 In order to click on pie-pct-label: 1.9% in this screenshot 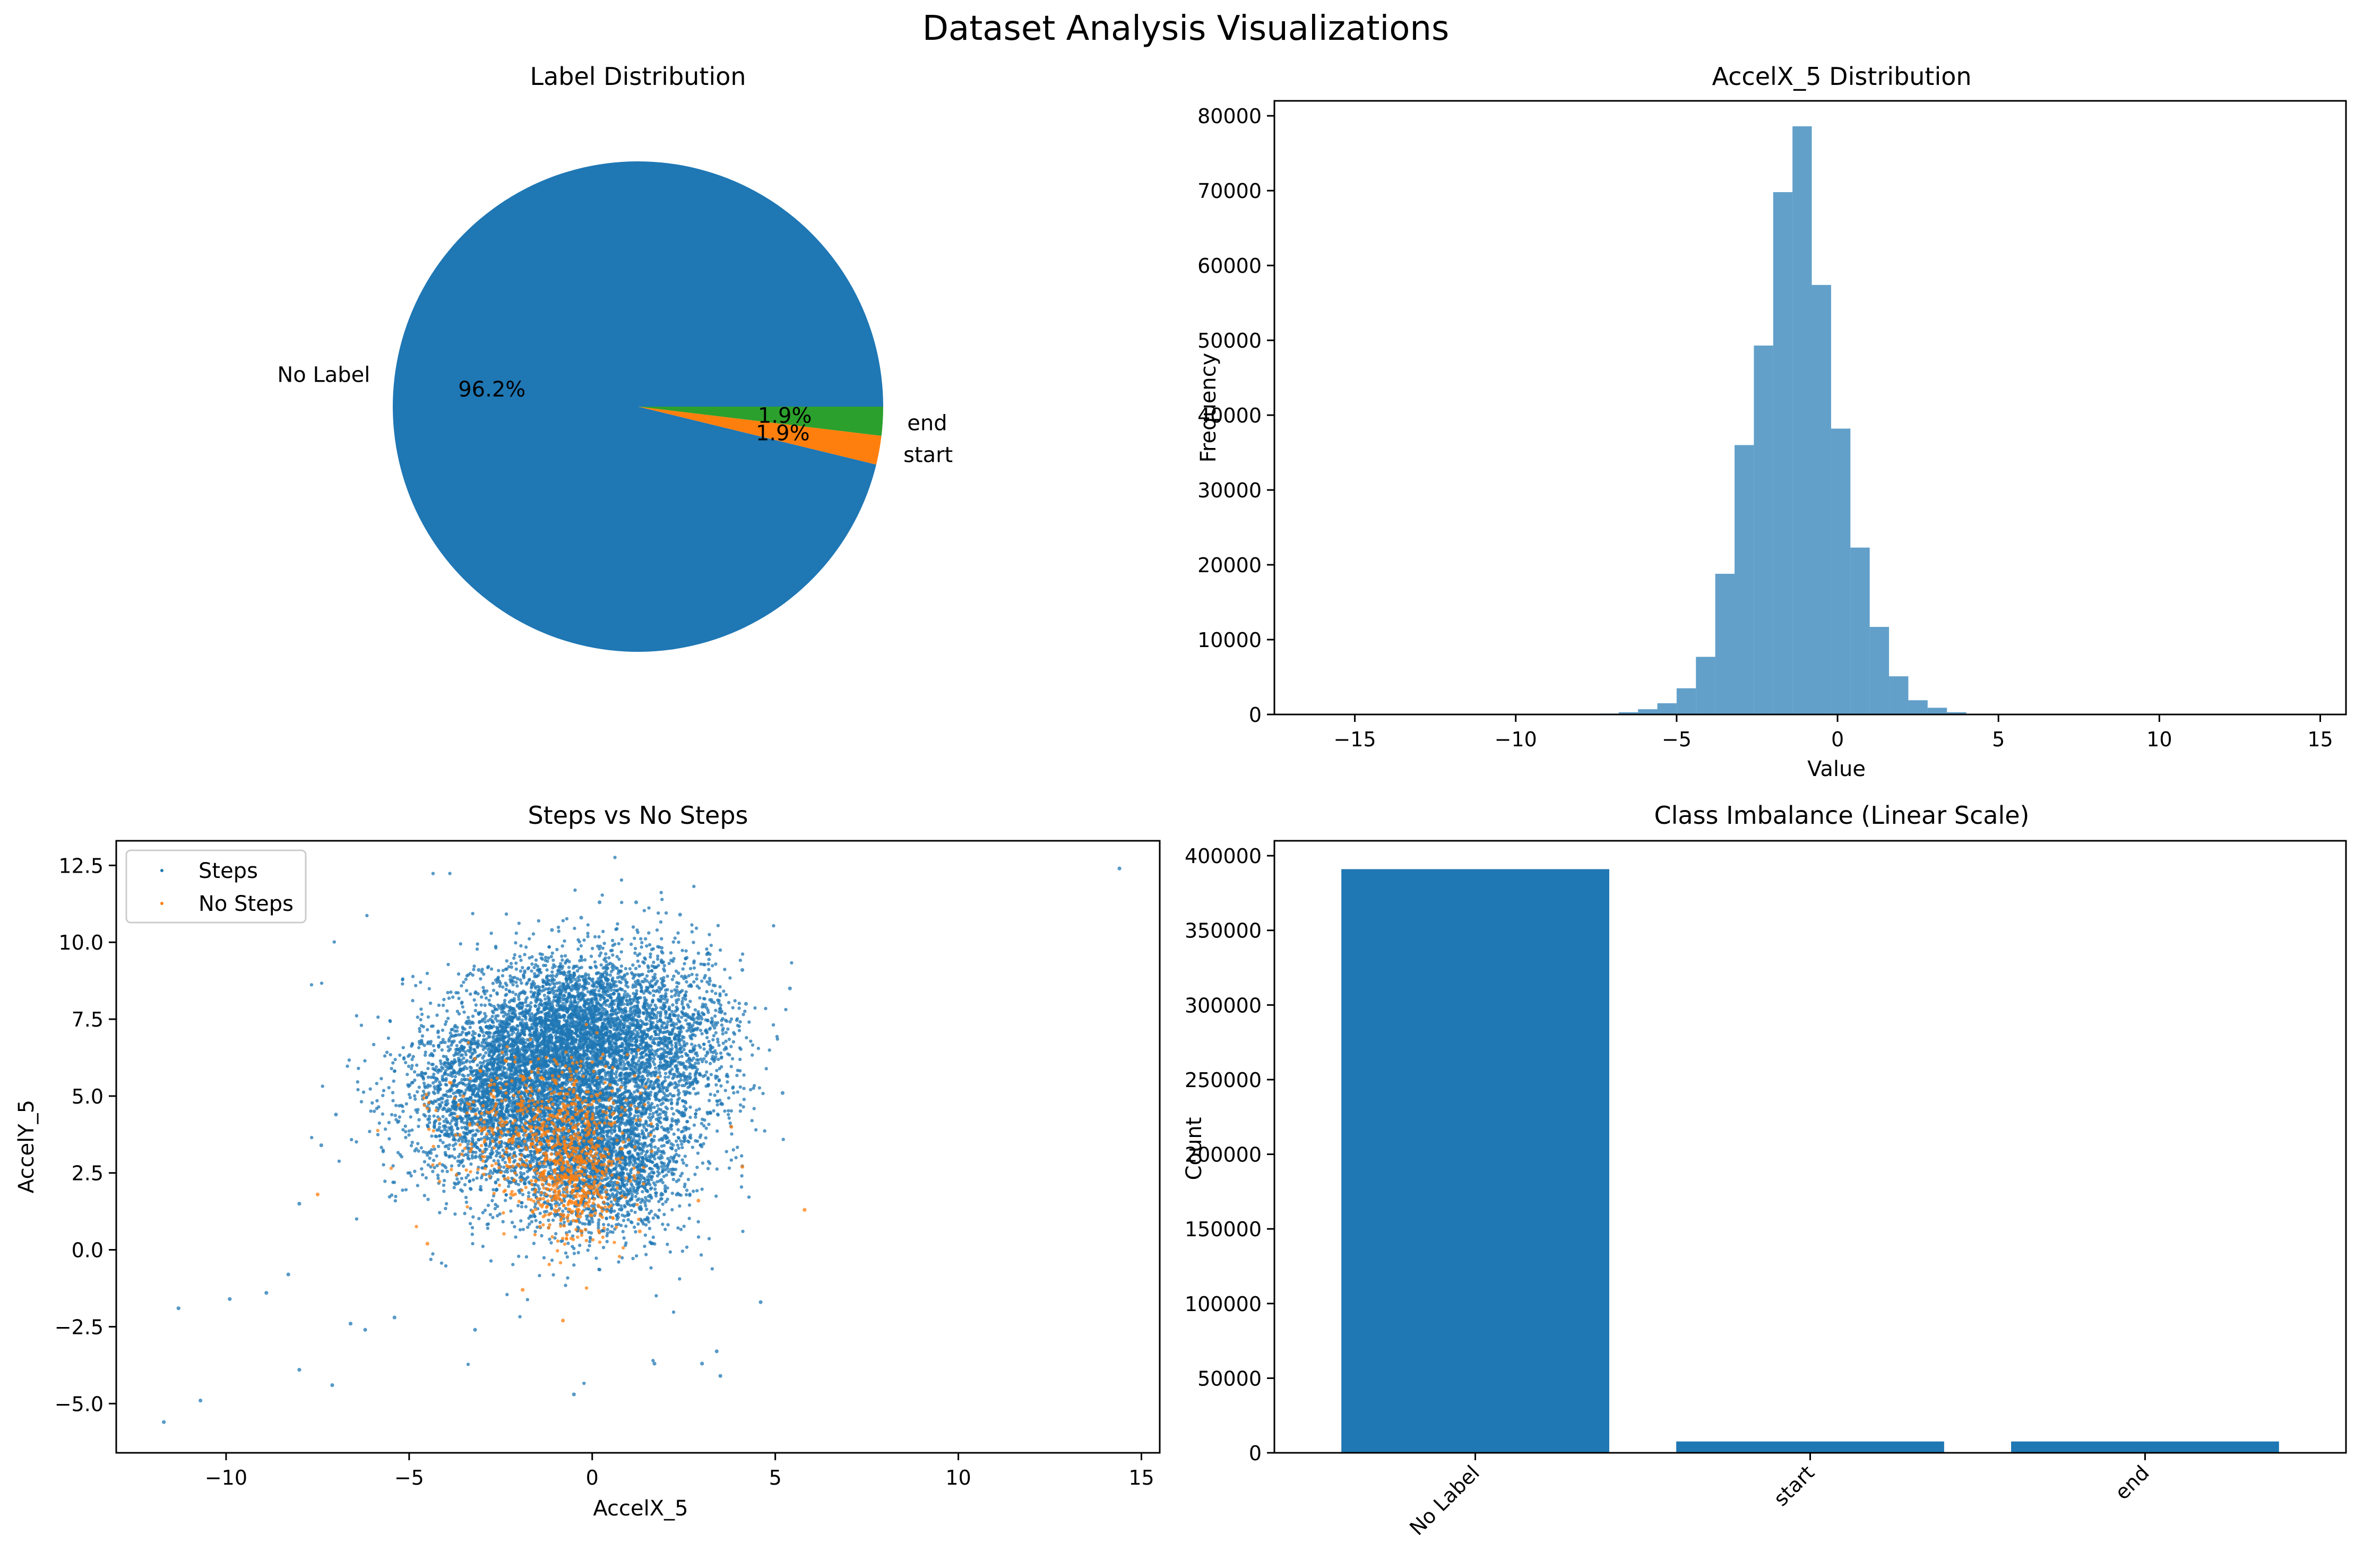, I will do `click(783, 433)`.